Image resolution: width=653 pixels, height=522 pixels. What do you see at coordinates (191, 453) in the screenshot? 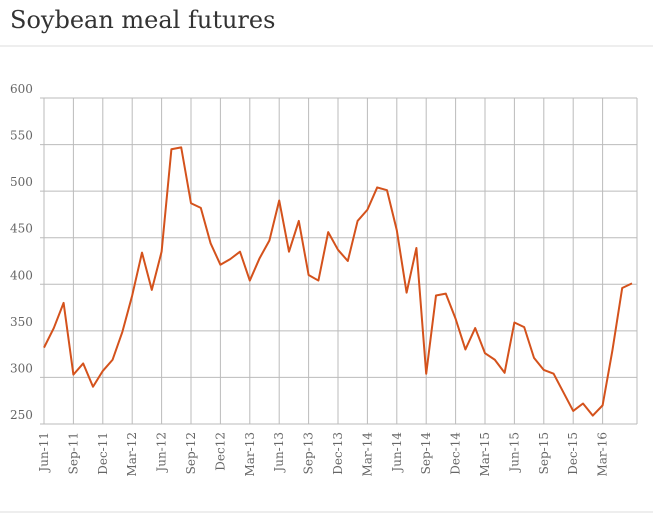
I see `x-tick-label: Sep-12` at bounding box center [191, 453].